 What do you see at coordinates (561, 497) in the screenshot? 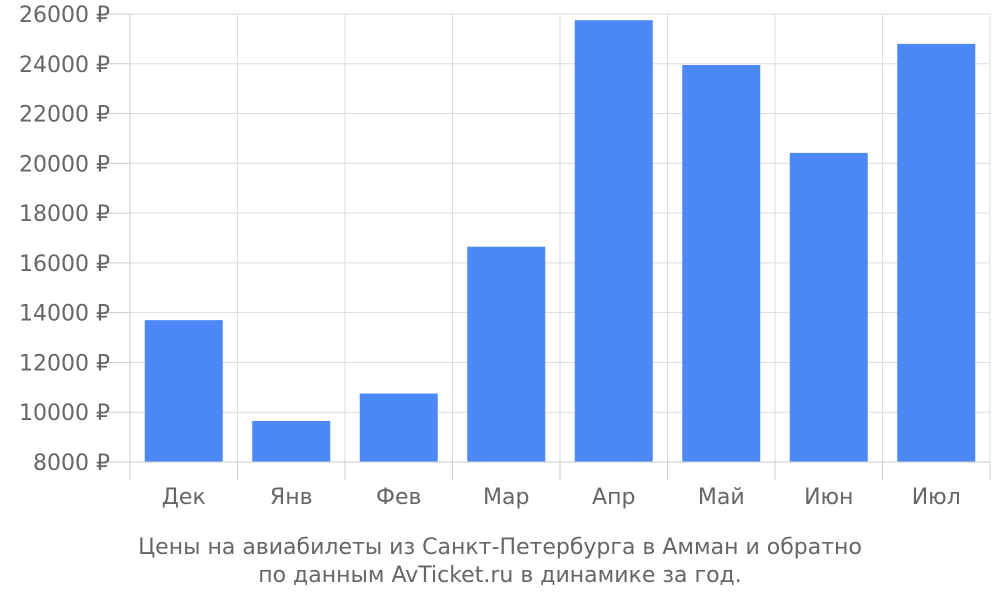
I see `x-axis-ticks: Дек Янв Фев Мар Апр Май Июн Июл` at bounding box center [561, 497].